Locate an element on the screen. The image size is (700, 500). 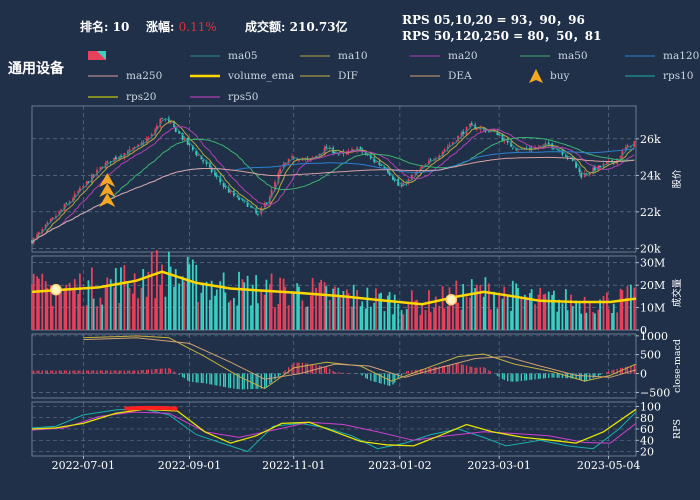
series-line-rps50 is located at coordinates (334, 427).